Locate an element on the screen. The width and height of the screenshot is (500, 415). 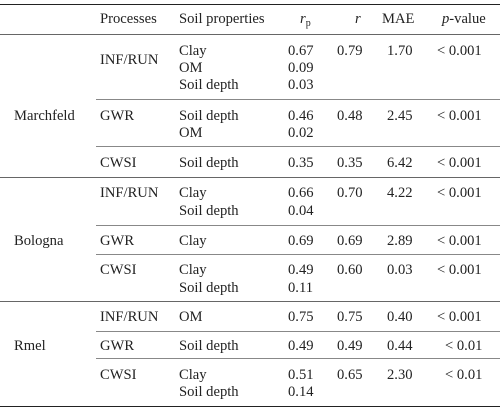
header-soil-properties: Soil properties is located at coordinates (222, 19).